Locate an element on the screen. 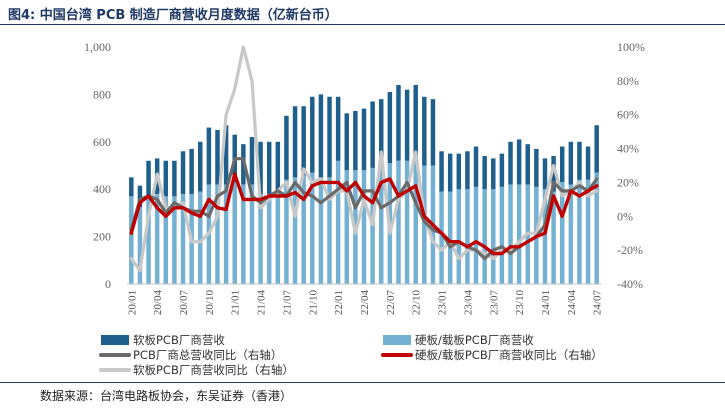 This screenshot has height=414, width=725. line-rigid-substrate-yoy is located at coordinates (364, 214).